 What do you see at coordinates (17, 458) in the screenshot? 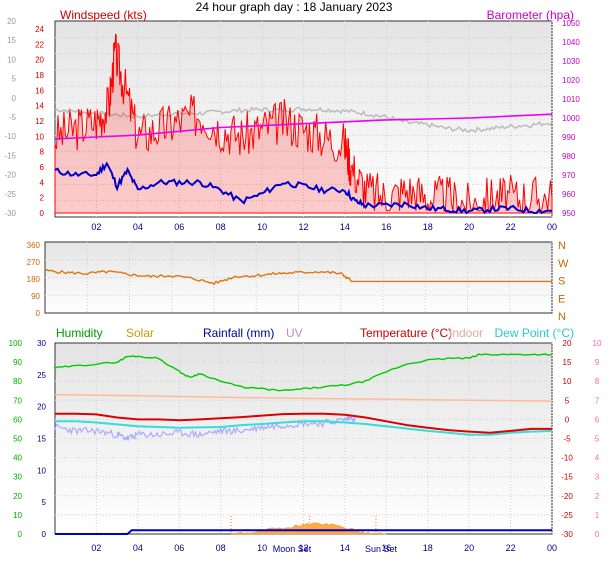
I see `humidity-tick: 40` at bounding box center [17, 458].